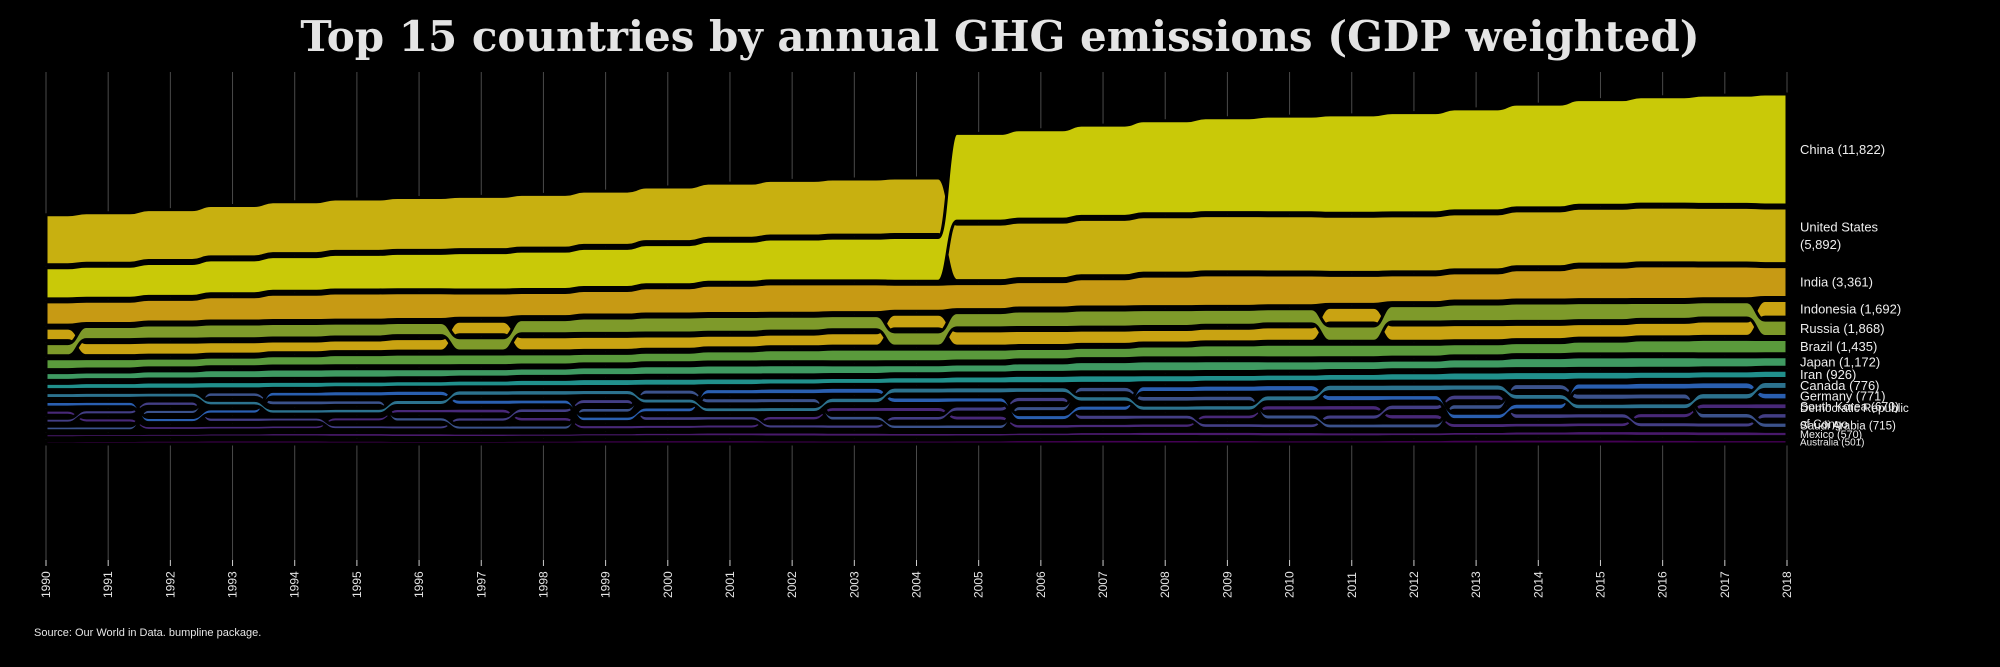 Image resolution: width=2000 pixels, height=667 pixels. What do you see at coordinates (1842, 149) in the screenshot?
I see `end-label-china: China (11,822)` at bounding box center [1842, 149].